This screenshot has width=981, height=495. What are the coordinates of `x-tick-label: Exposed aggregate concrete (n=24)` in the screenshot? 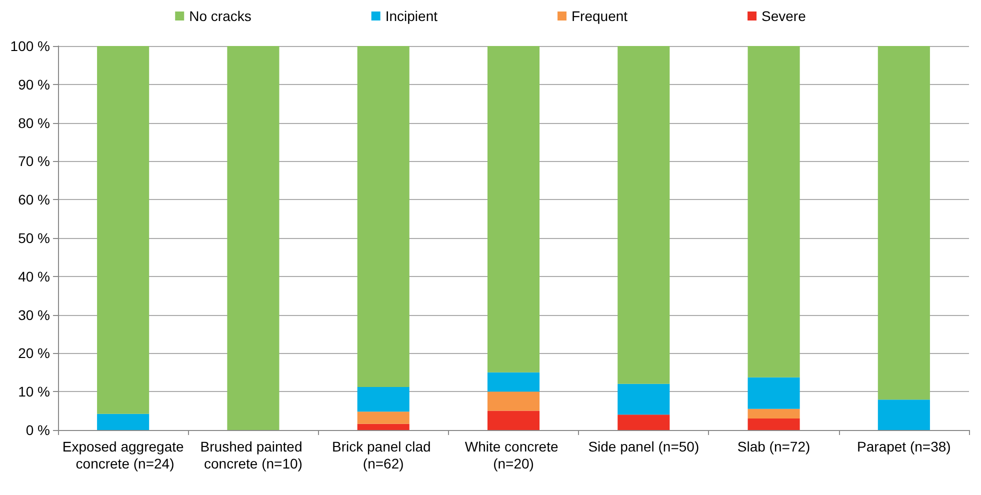 It's located at (123, 455).